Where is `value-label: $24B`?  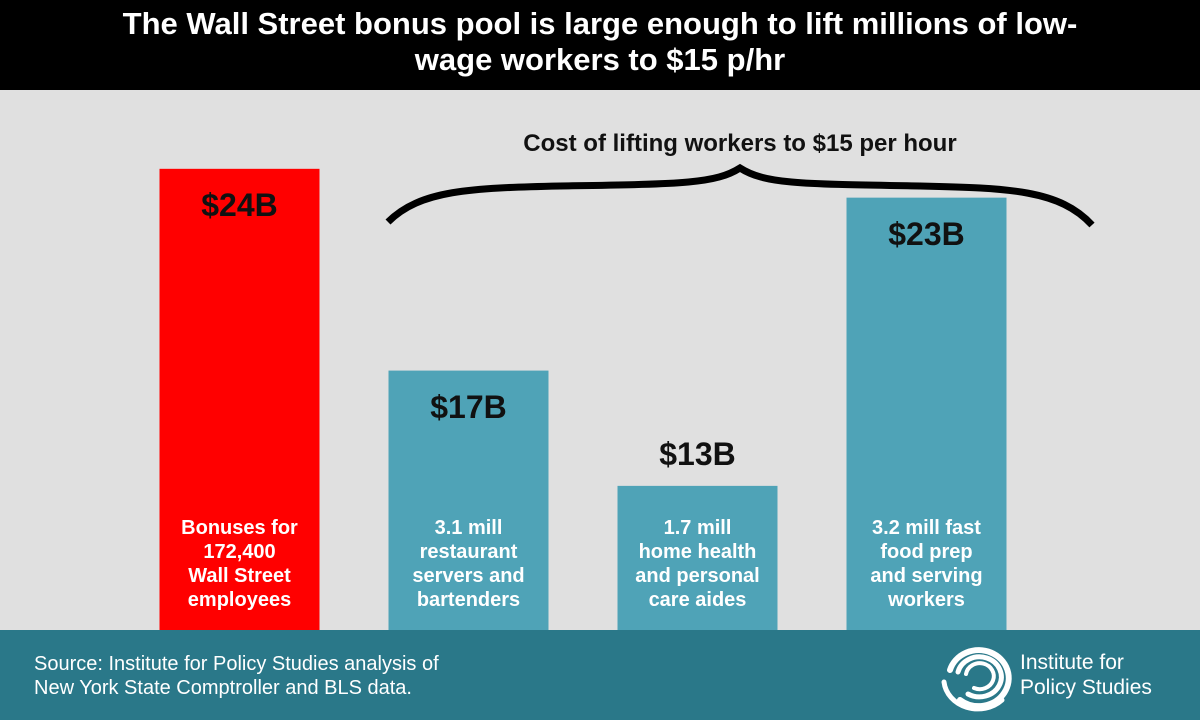
value-label: $24B is located at coordinates (239, 204).